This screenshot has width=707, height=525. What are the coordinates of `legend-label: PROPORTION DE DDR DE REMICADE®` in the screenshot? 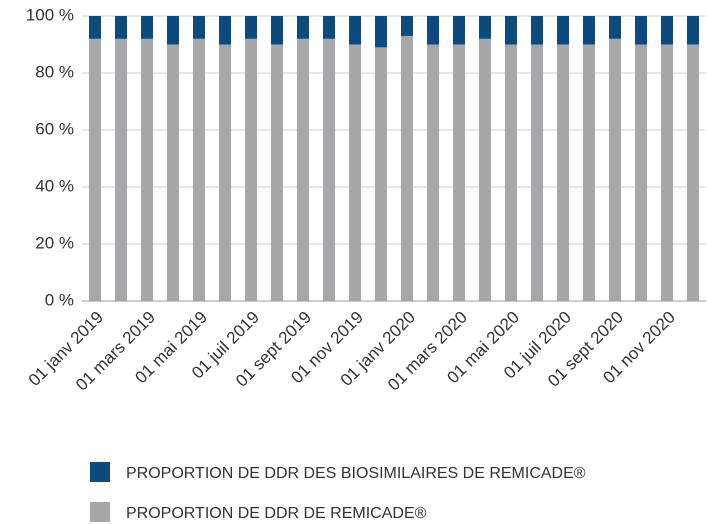 It's located at (276, 513).